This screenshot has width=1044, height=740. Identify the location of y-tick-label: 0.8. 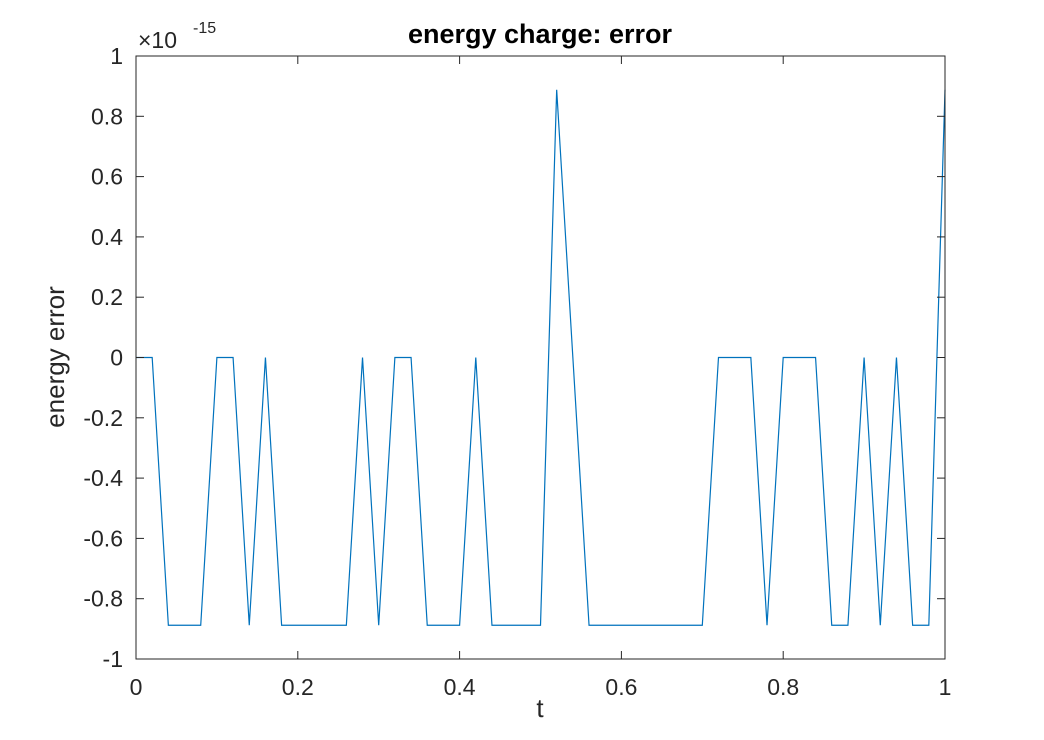
(107, 116).